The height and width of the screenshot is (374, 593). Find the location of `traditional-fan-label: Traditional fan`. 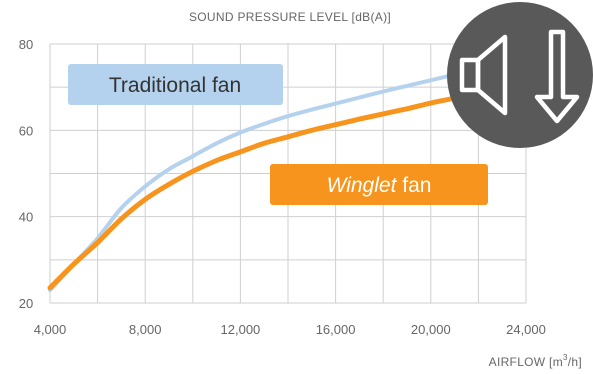

traditional-fan-label: Traditional fan is located at coordinates (175, 84).